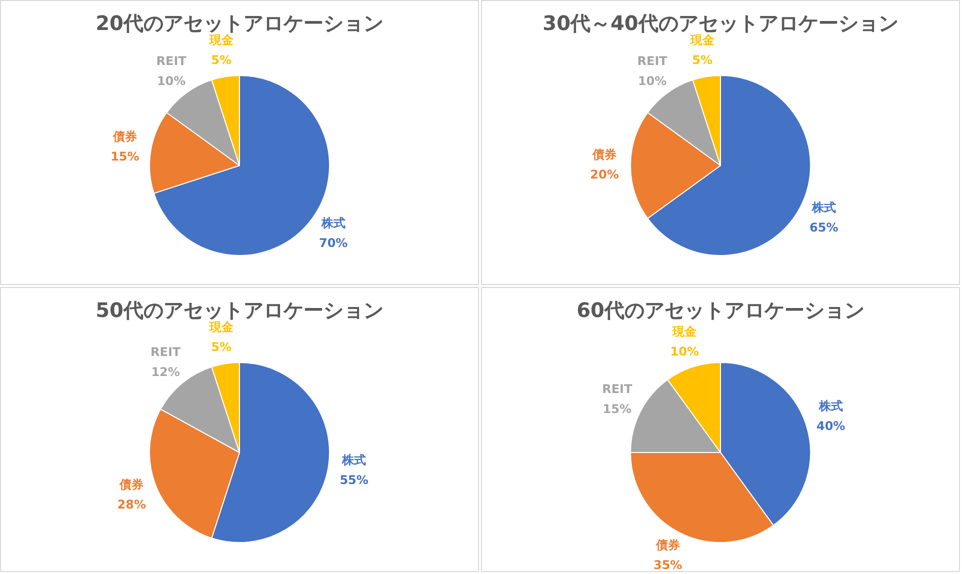  I want to click on chart-title: 30代～40代のアセットアロケーション, so click(720, 23).